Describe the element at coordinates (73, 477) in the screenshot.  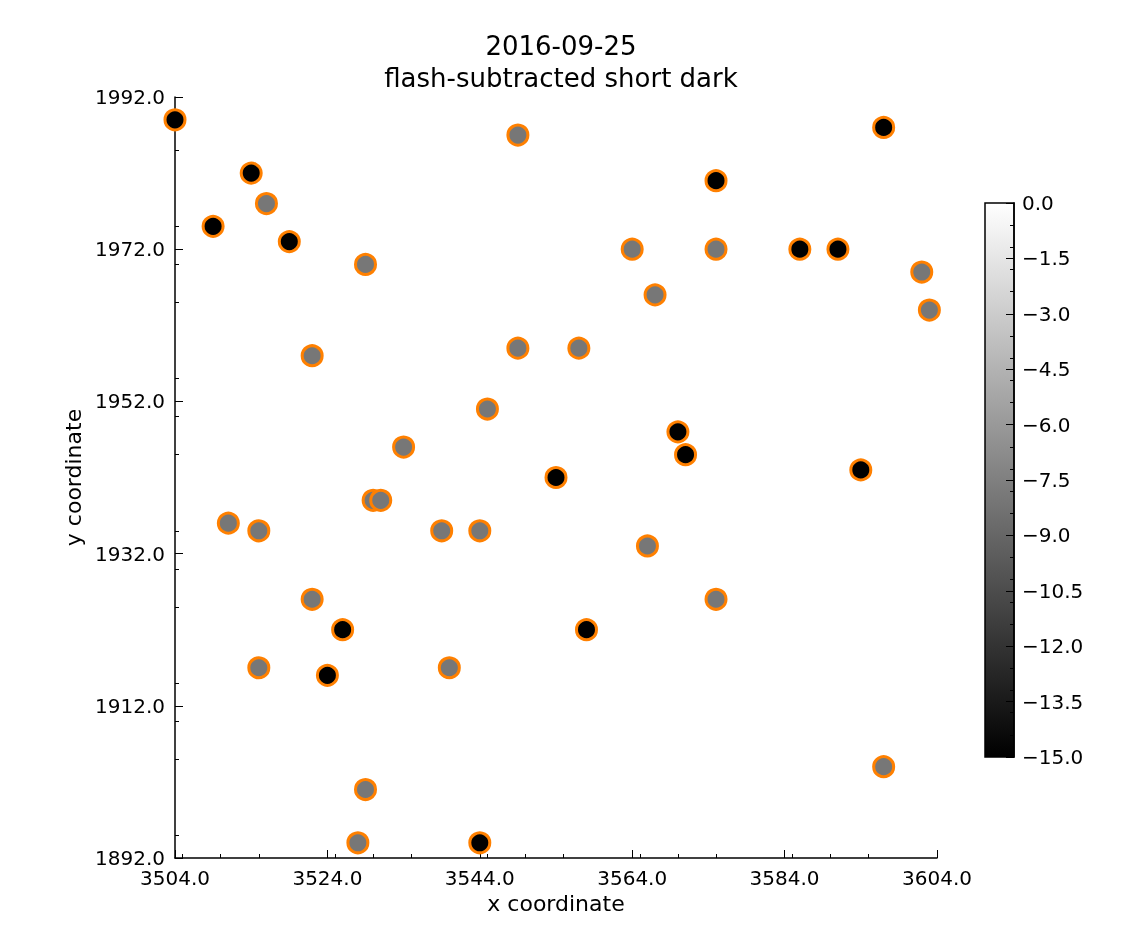
I see `y-axis-title: y coordinate` at that location.